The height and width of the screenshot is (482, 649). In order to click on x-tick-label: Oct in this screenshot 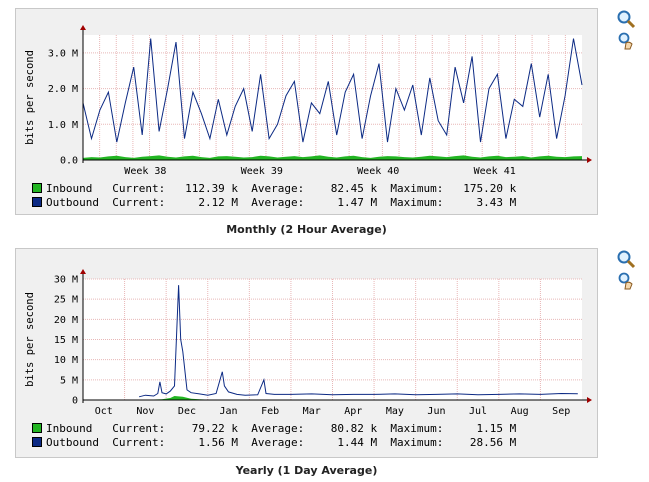, I will do `click(104, 411)`.